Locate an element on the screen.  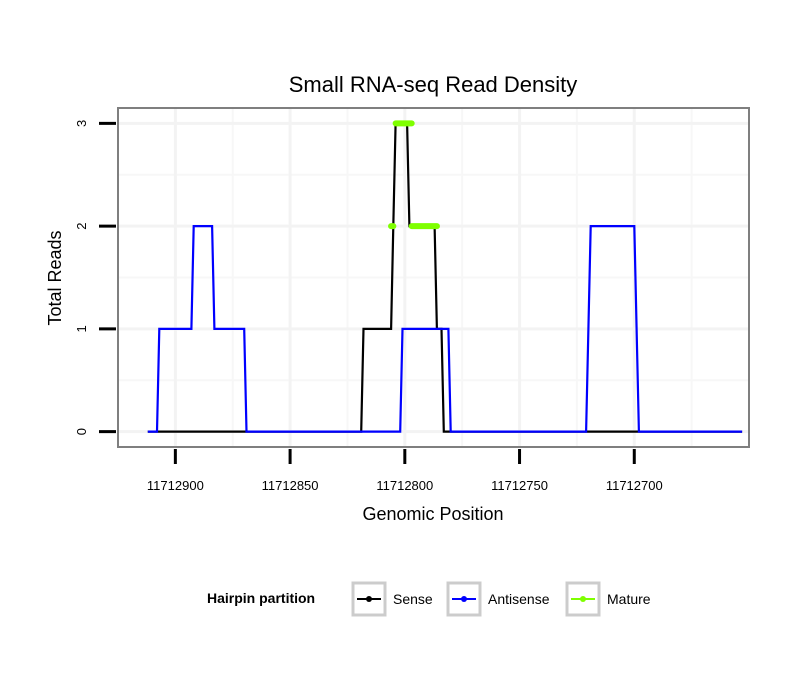
y-tick-label: 1 is located at coordinates (81, 328).